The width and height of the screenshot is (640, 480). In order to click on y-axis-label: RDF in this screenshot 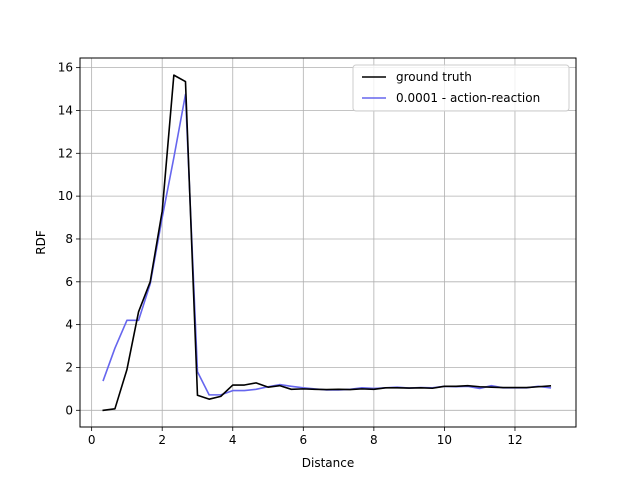, I will do `click(41, 242)`.